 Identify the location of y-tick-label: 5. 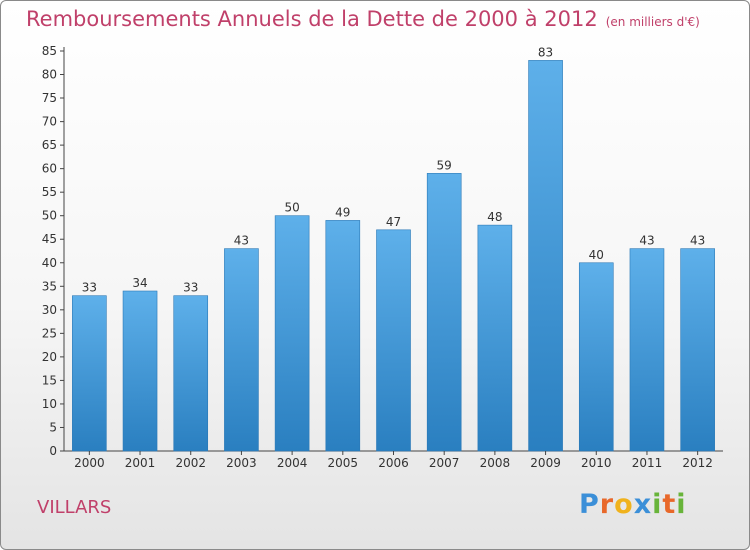
(53, 427).